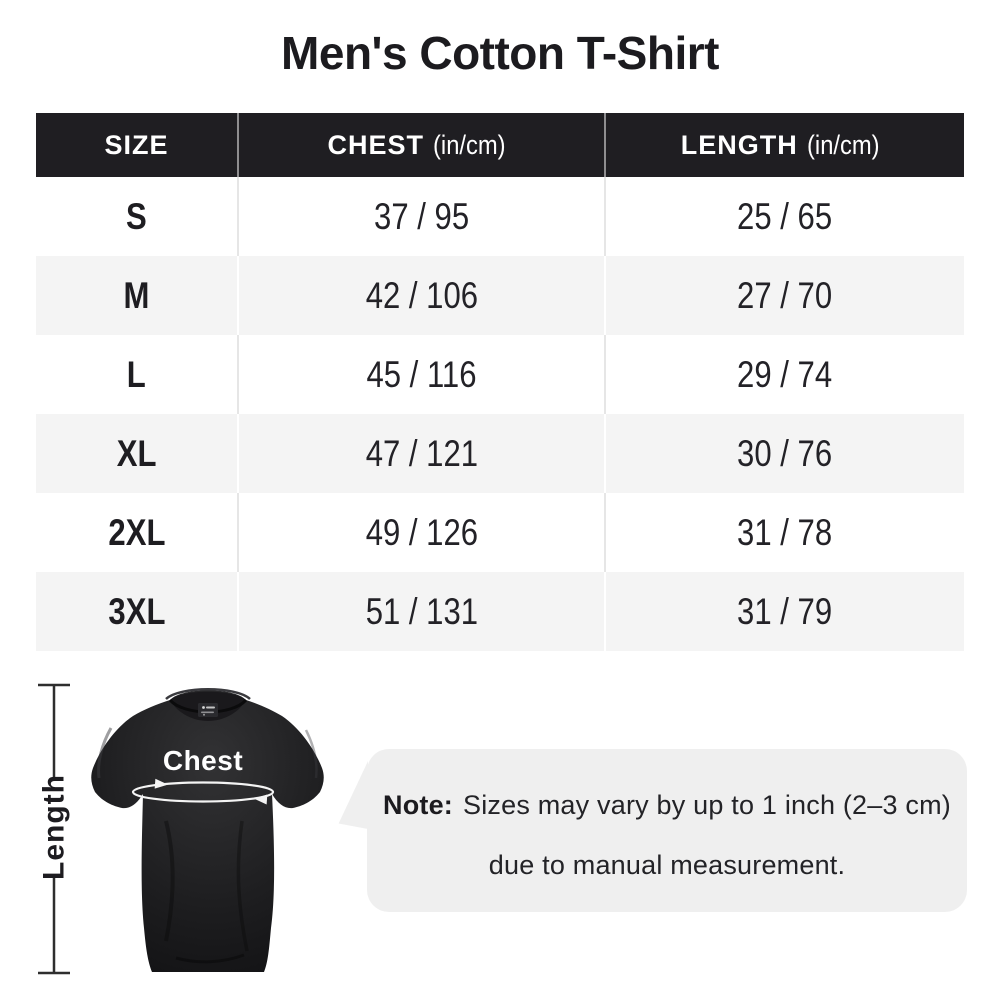 This screenshot has height=1000, width=1000. What do you see at coordinates (418, 805) in the screenshot?
I see `note-label: Note:` at bounding box center [418, 805].